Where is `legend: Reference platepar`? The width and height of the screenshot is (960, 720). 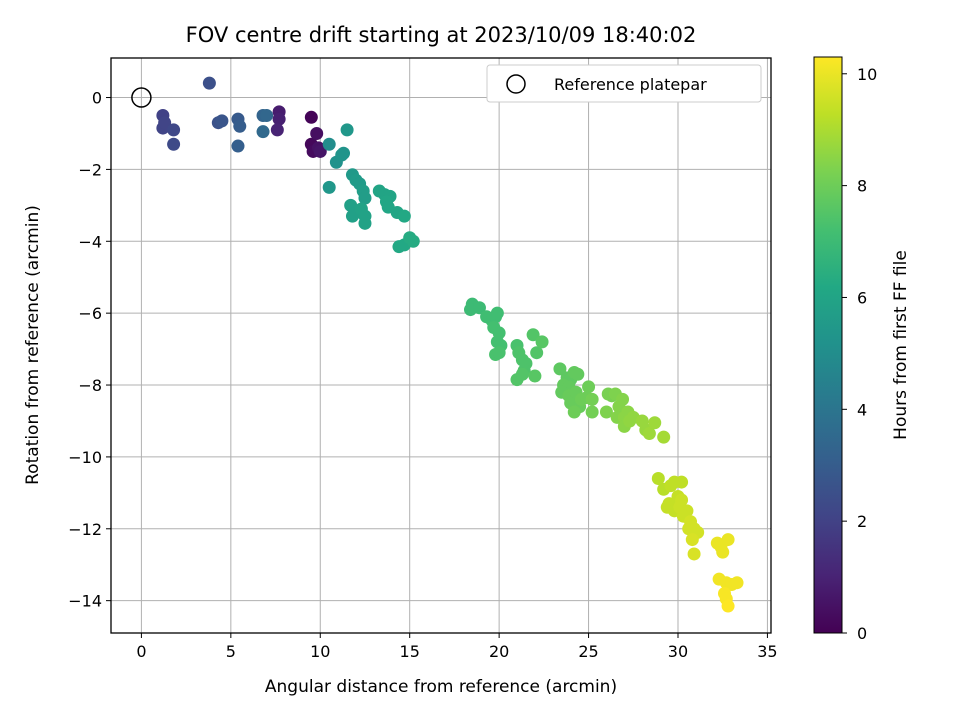
legend: Reference platepar is located at coordinates (624, 83).